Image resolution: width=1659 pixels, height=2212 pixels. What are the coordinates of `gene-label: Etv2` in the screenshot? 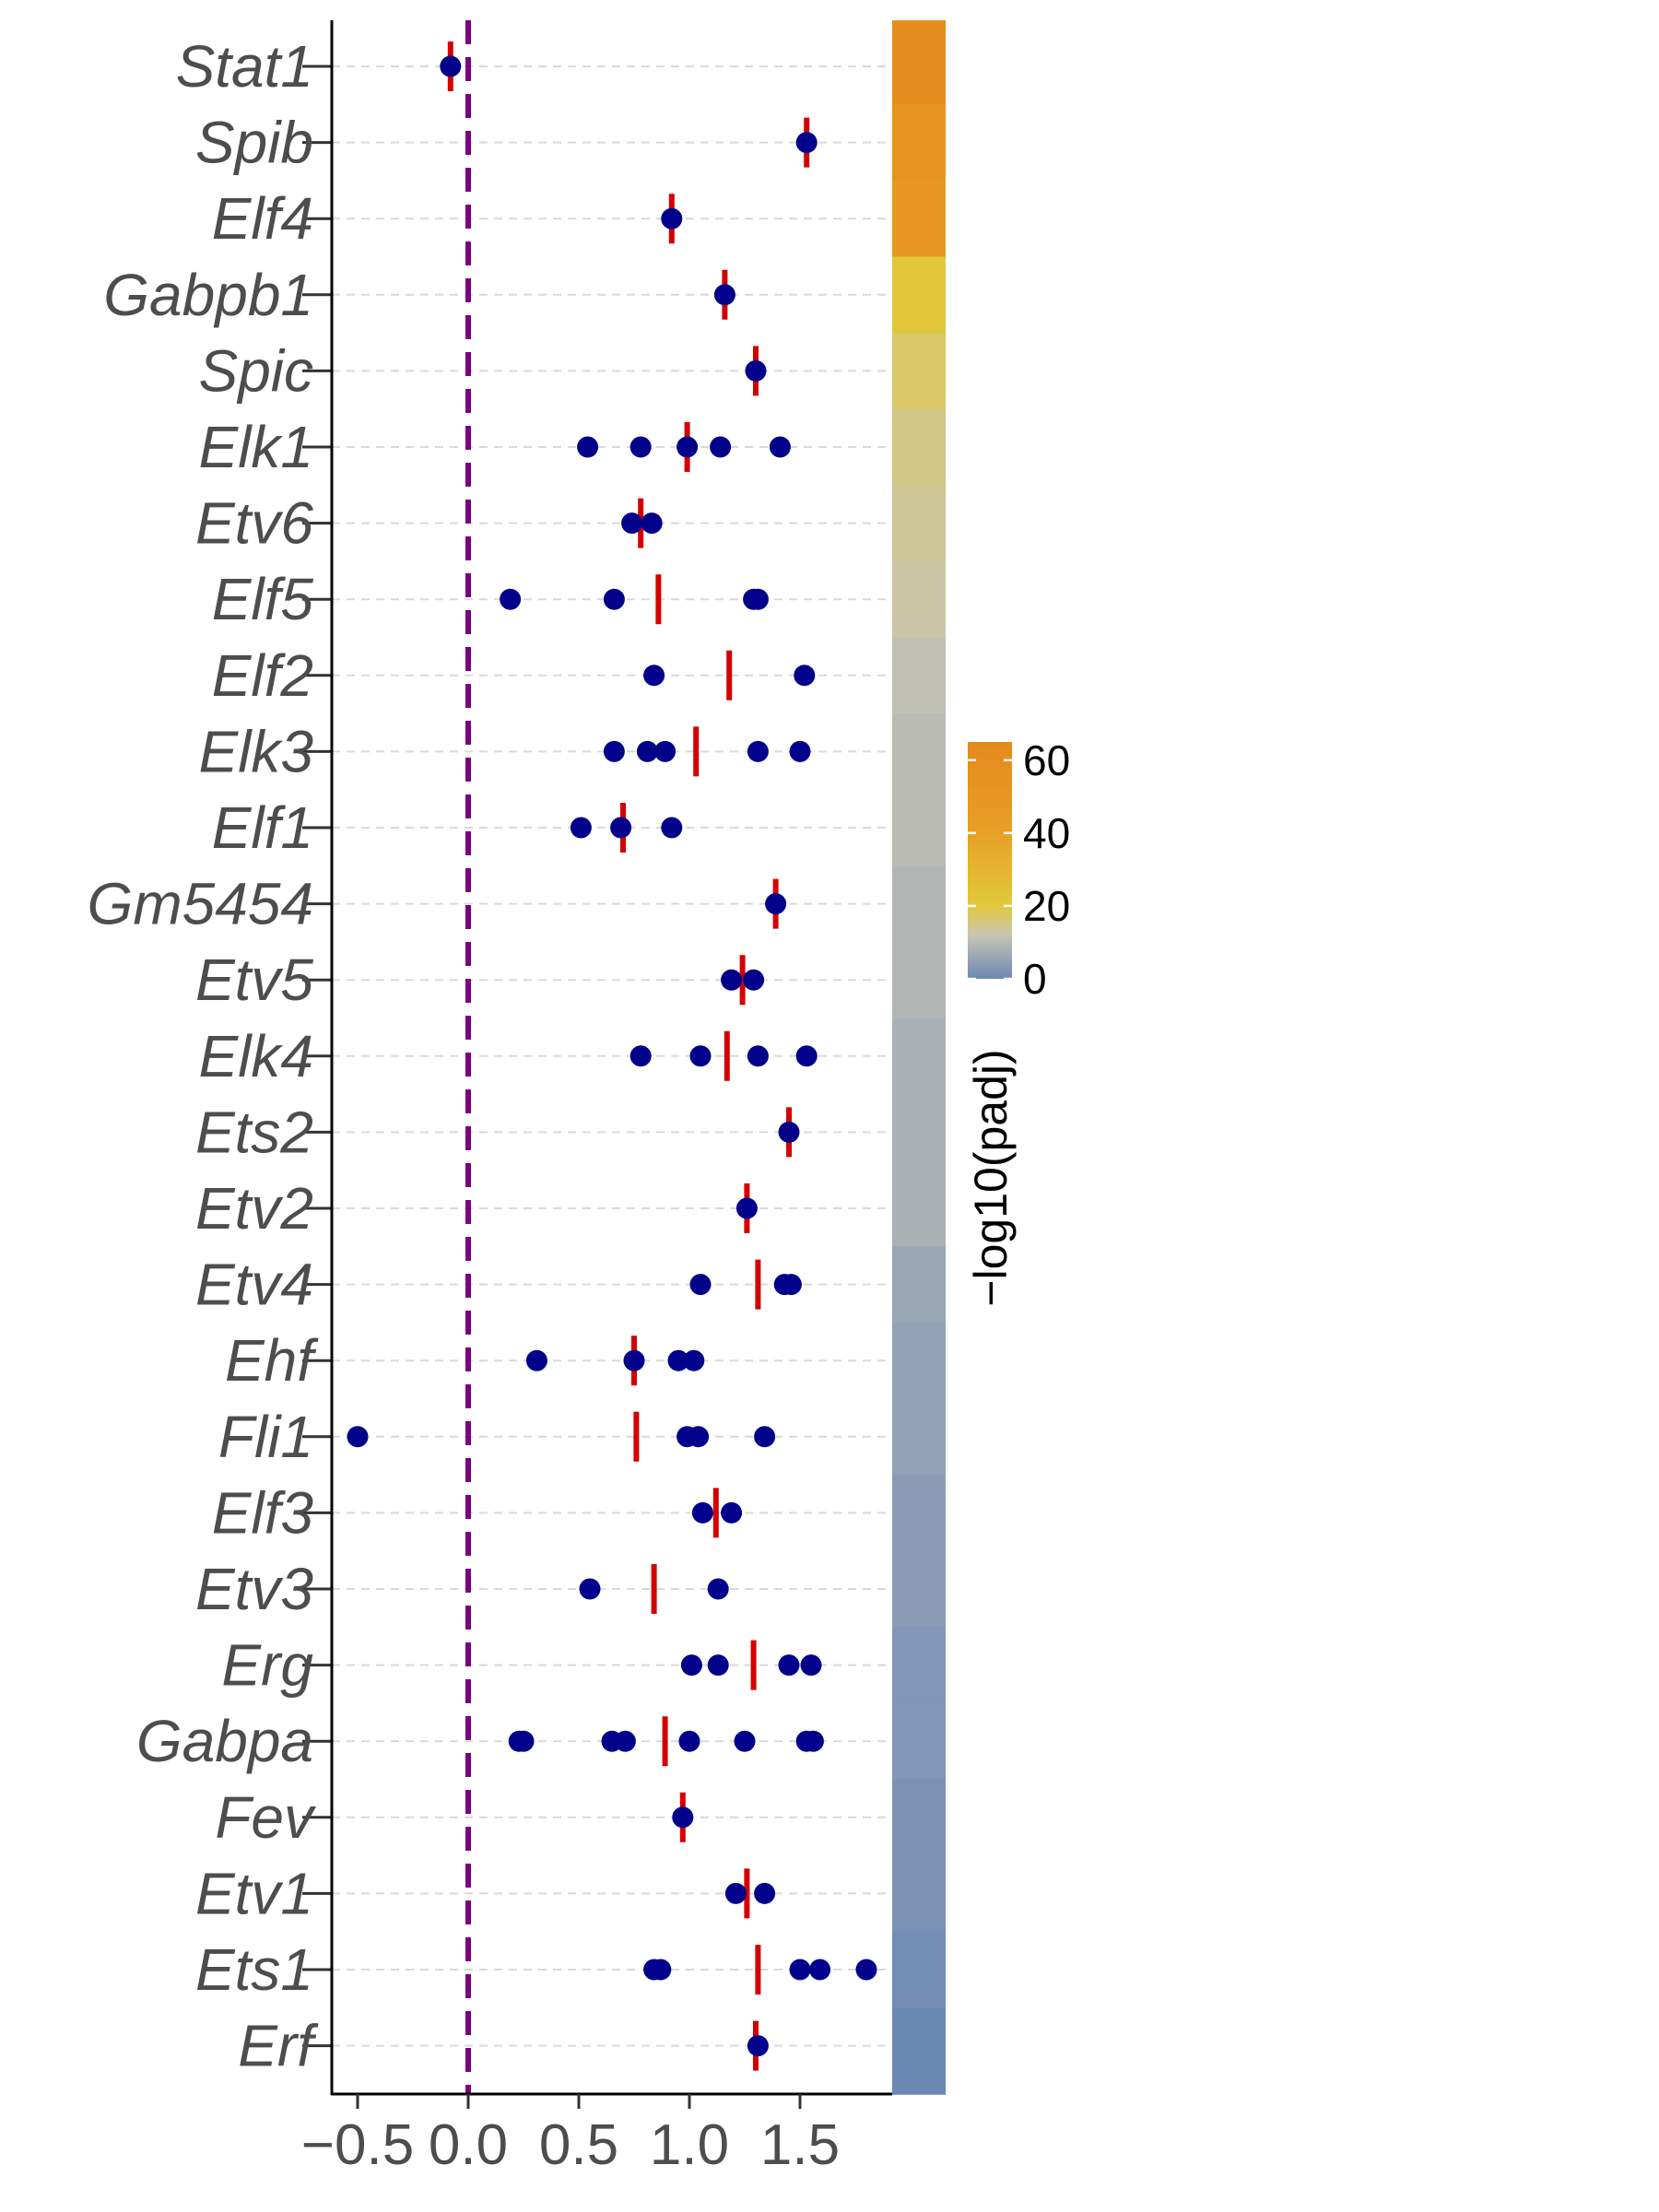 It's located at (254, 1208).